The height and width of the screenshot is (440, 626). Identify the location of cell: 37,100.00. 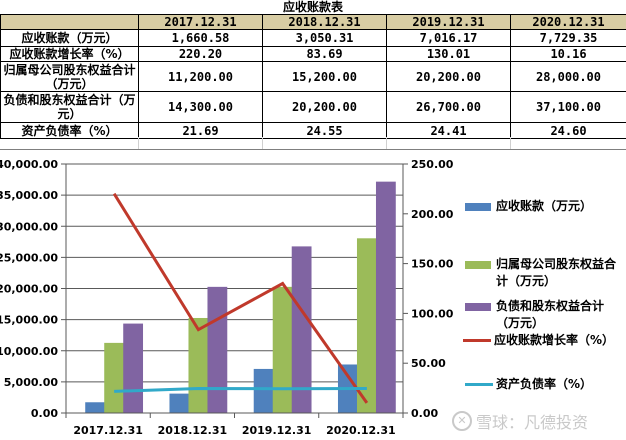
(568, 107).